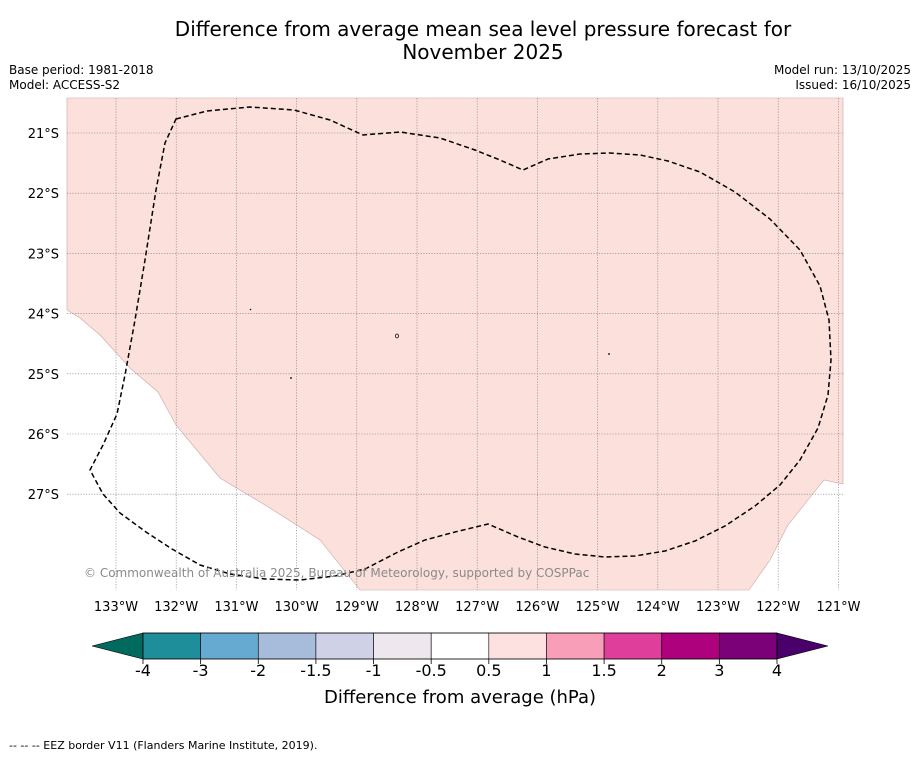 The height and width of the screenshot is (758, 919). I want to click on longitude-label: 125°W, so click(598, 607).